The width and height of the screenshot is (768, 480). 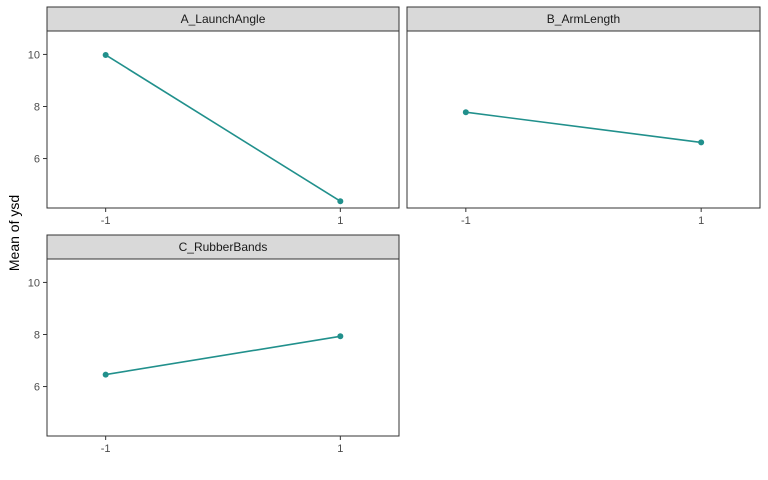 What do you see at coordinates (223, 247) in the screenshot?
I see `strip-label: C_RubberBands` at bounding box center [223, 247].